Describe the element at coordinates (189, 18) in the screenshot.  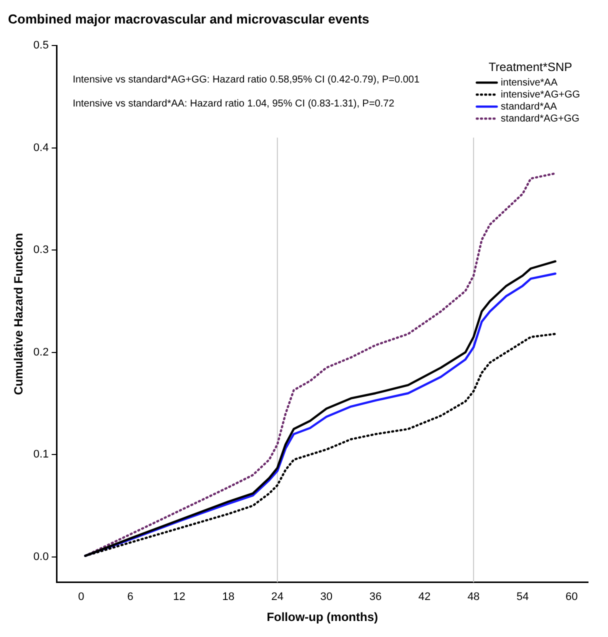
I see `chart-title: Combined major macrovascular and microvascular events` at that location.